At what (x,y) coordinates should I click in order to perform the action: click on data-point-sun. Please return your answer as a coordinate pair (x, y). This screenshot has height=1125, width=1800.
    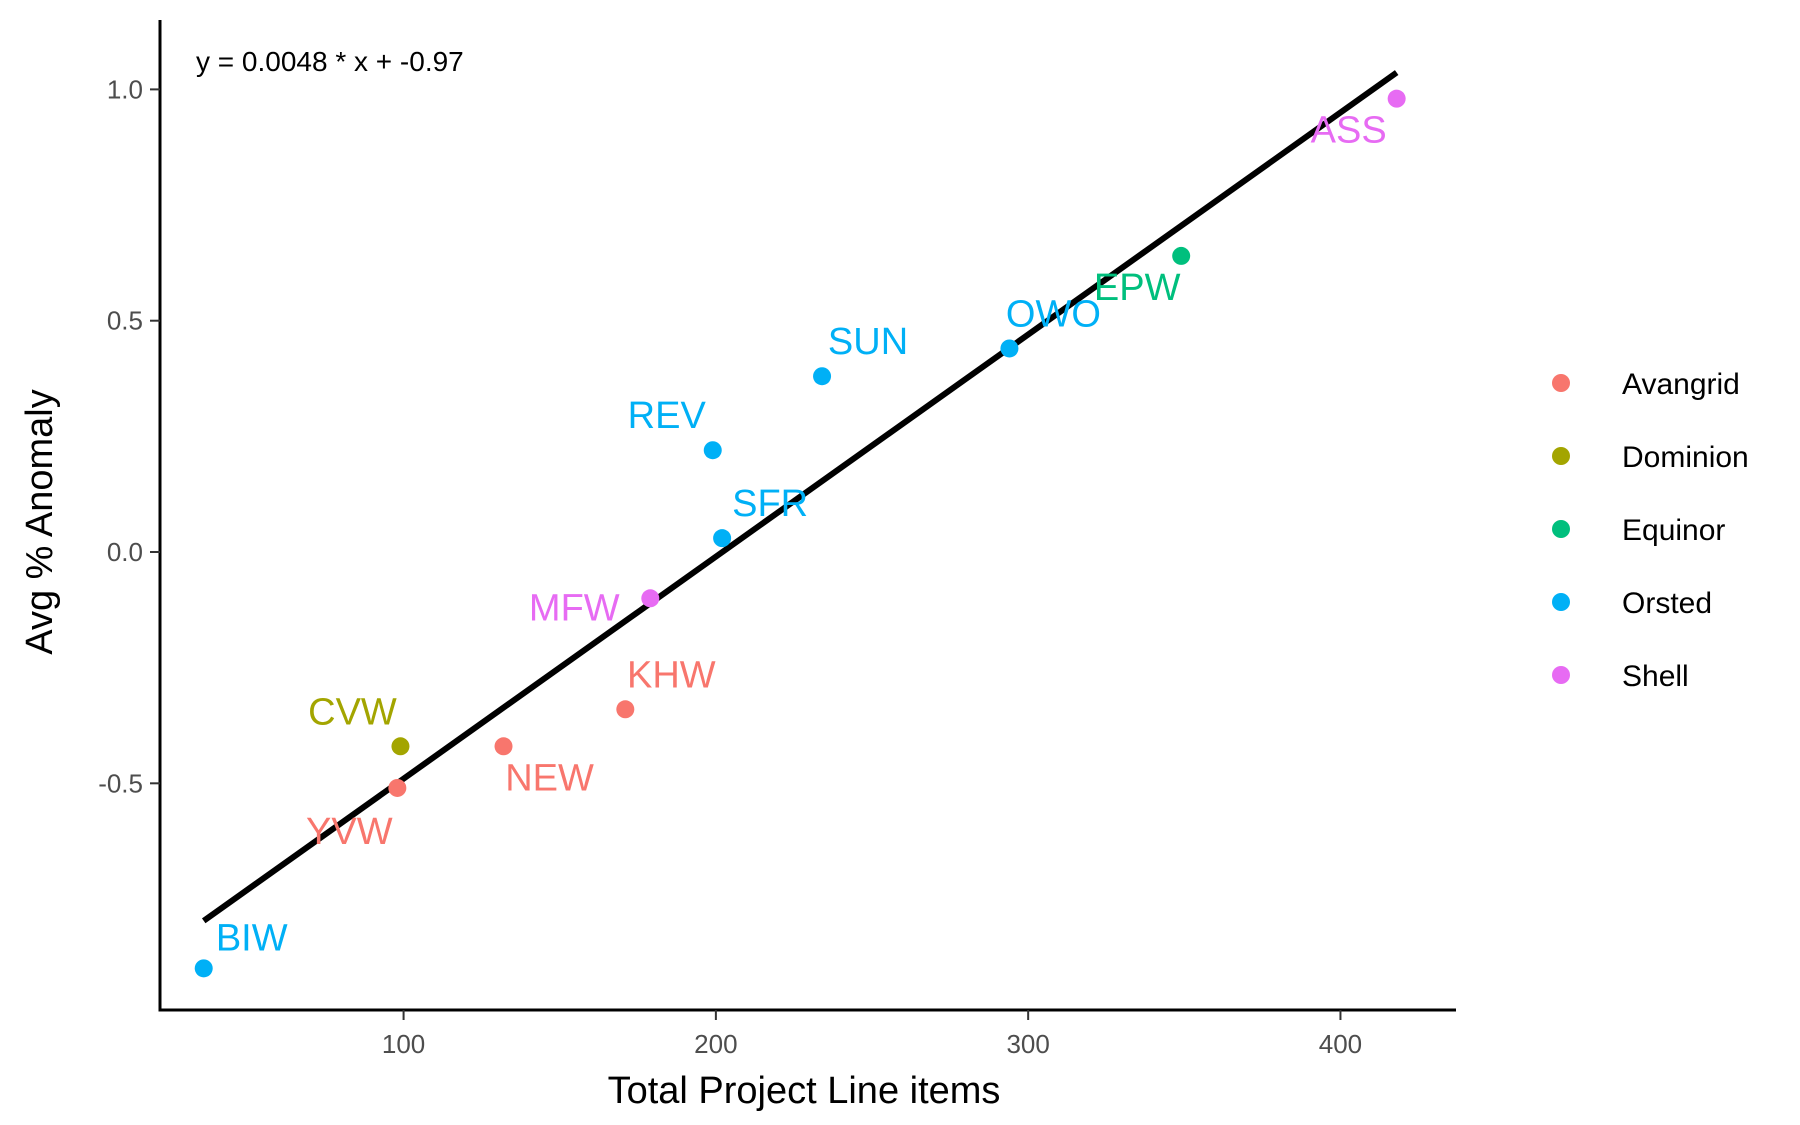
    Looking at the image, I should click on (822, 376).